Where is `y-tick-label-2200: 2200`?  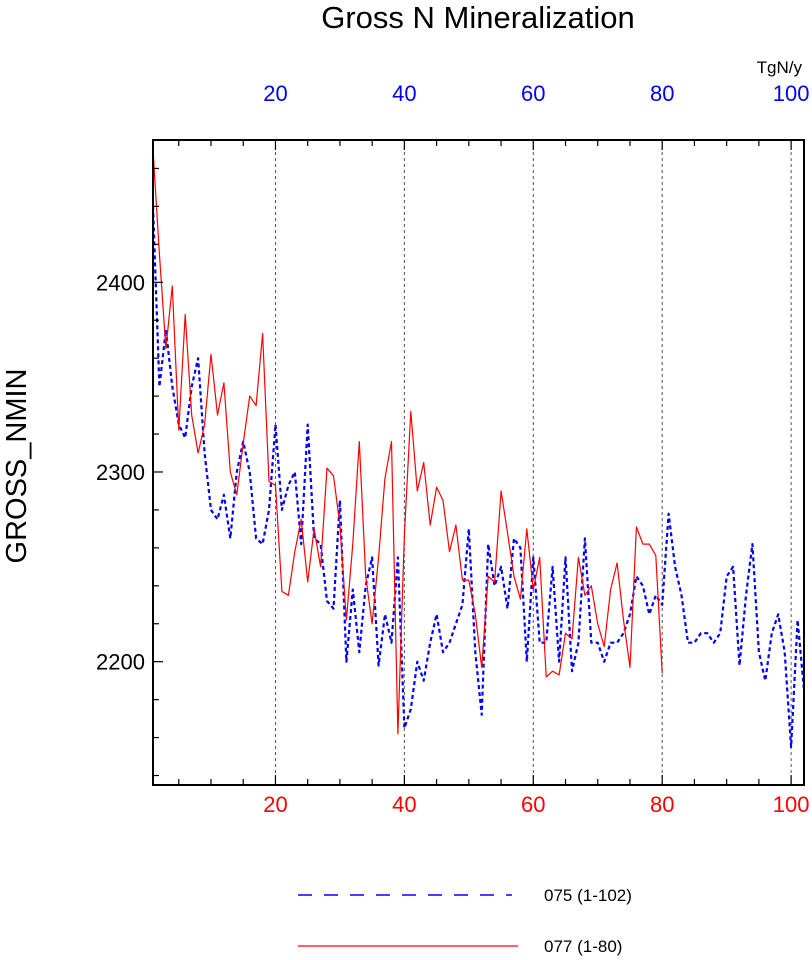 y-tick-label-2200: 2200 is located at coordinates (120, 662).